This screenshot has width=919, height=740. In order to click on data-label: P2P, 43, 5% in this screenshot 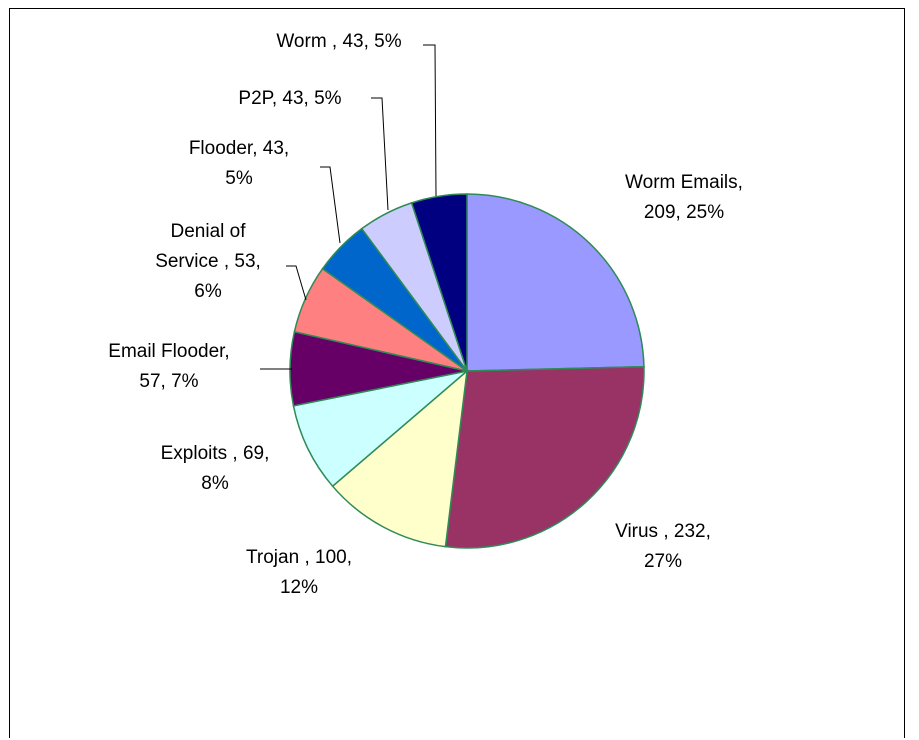, I will do `click(289, 98)`.